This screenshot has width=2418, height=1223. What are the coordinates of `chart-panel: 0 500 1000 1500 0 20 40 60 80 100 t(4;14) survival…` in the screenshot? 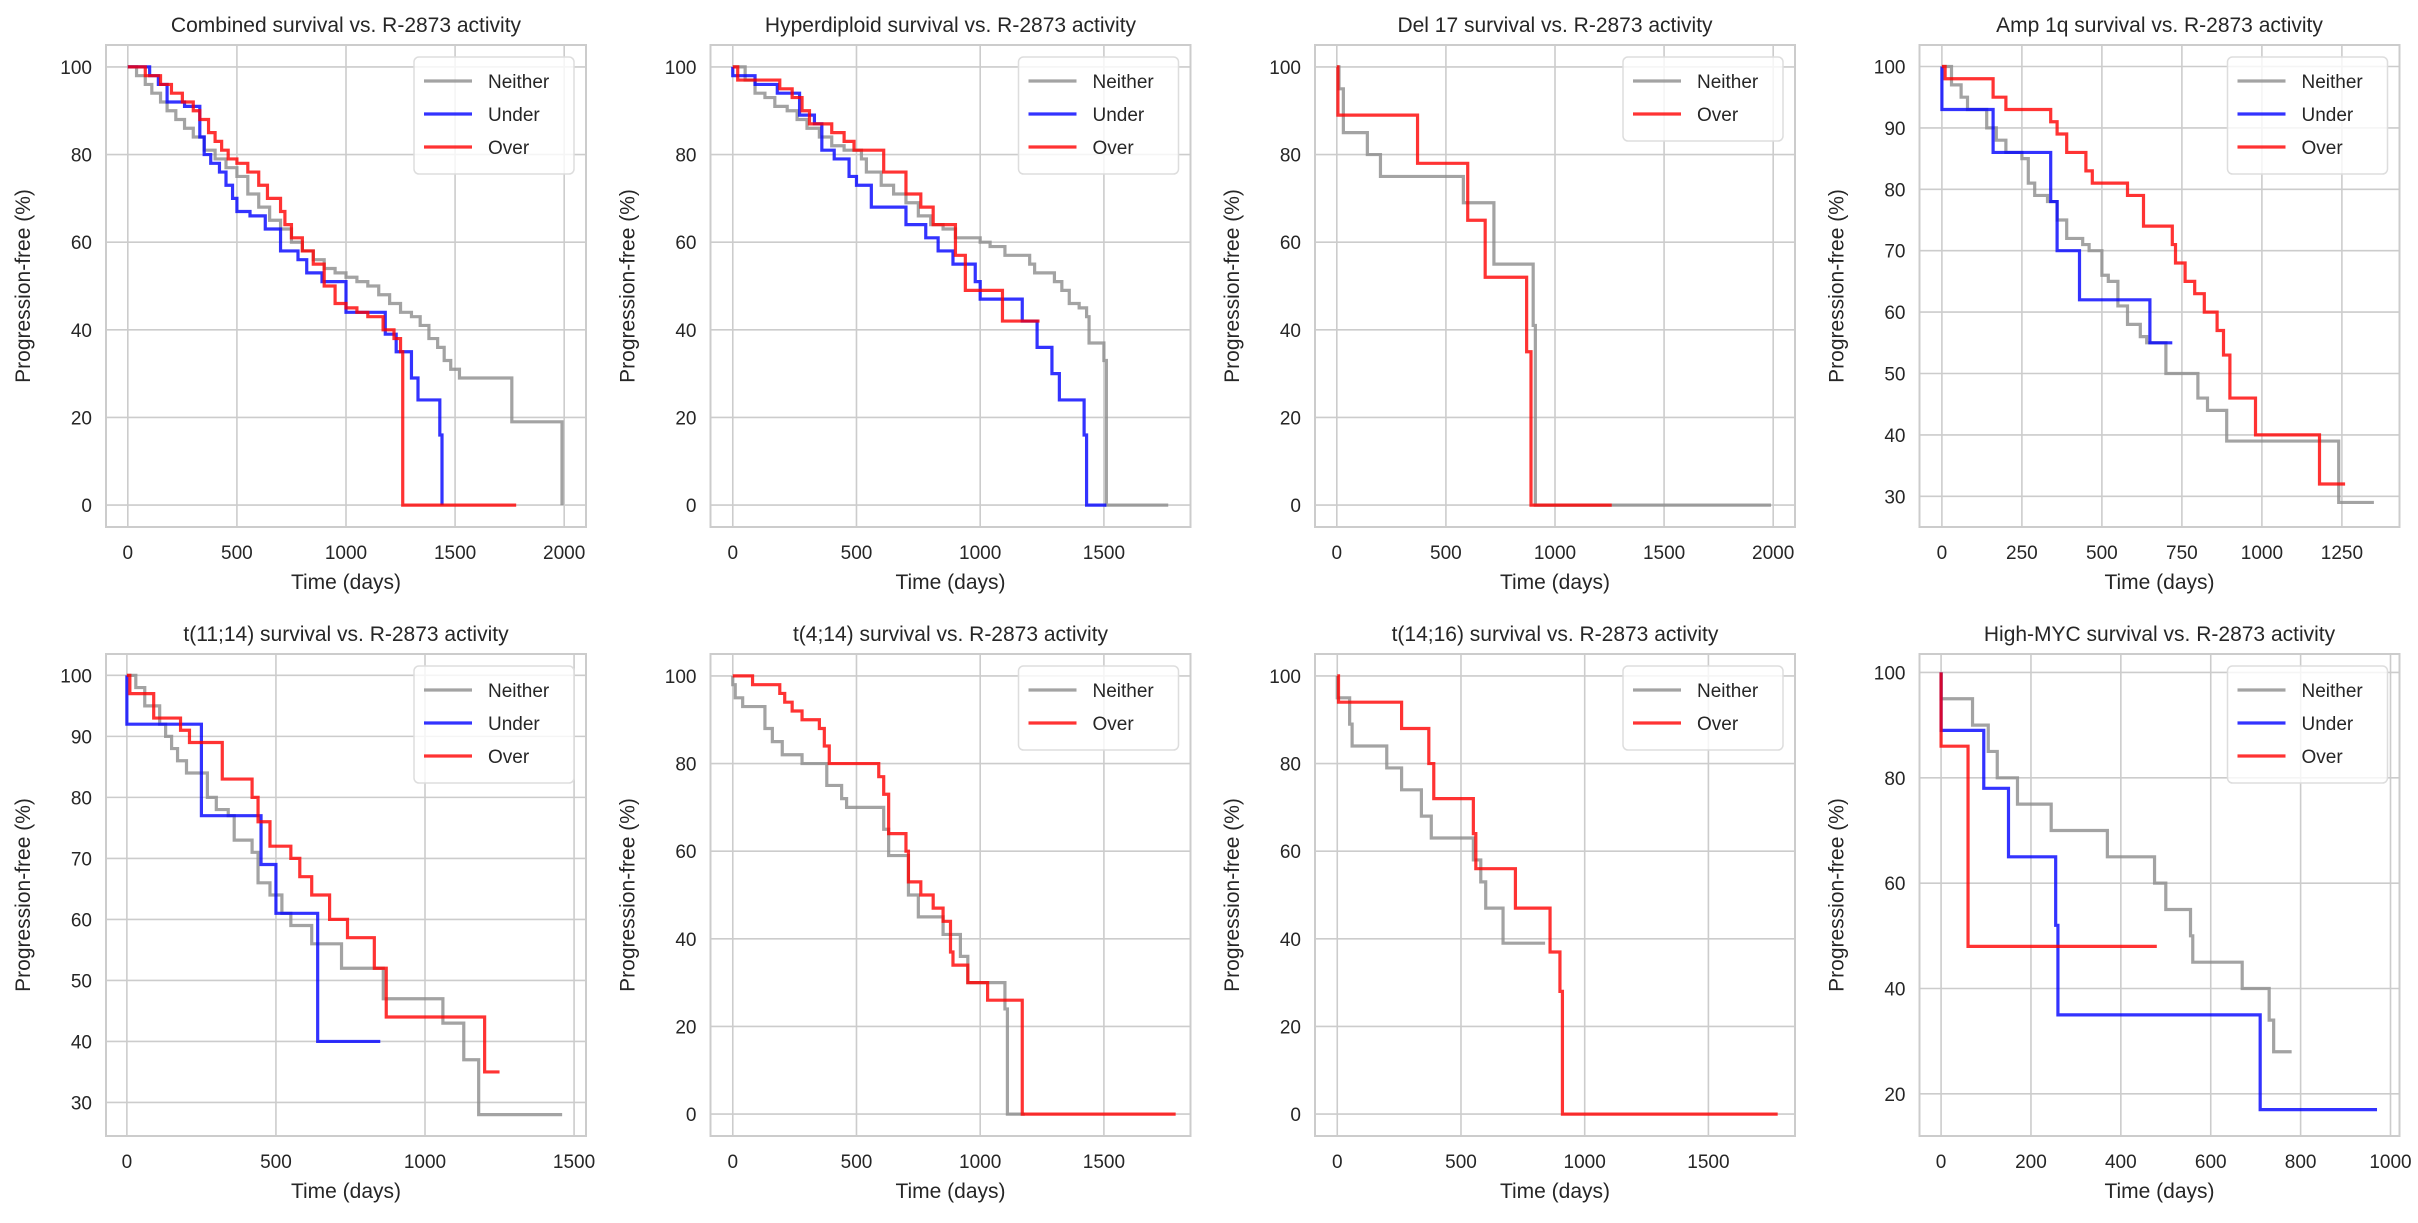 It's located at (904, 913).